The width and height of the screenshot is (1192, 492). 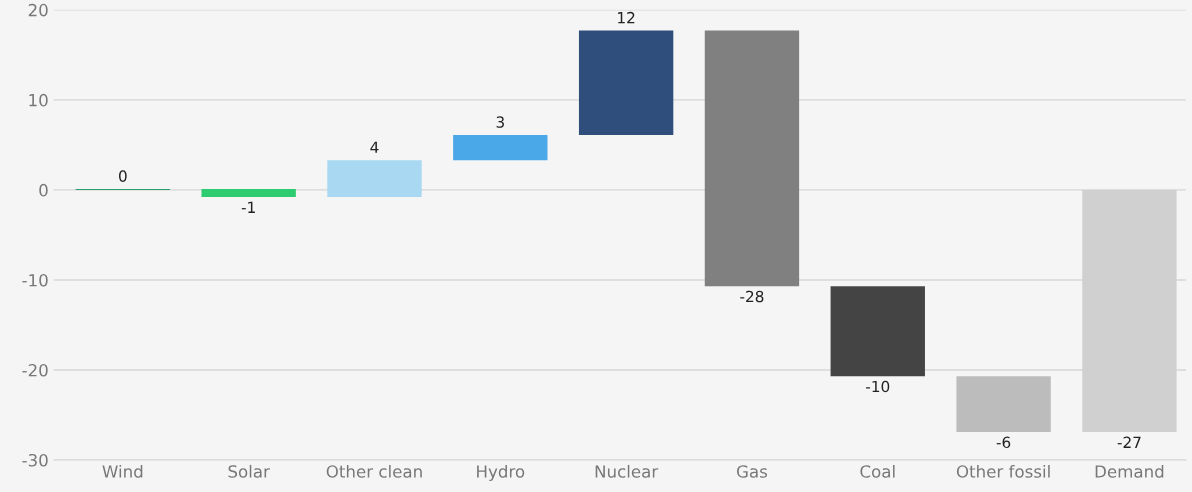 What do you see at coordinates (35, 460) in the screenshot?
I see `y-tick-label: -30` at bounding box center [35, 460].